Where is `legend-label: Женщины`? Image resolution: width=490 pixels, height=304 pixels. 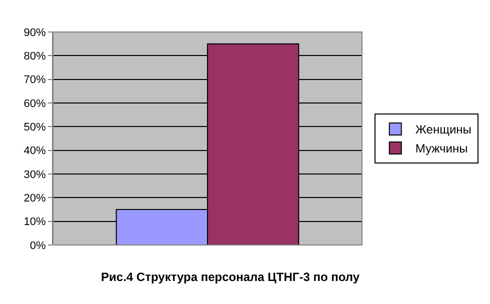
legend-label: Женщины is located at coordinates (443, 129).